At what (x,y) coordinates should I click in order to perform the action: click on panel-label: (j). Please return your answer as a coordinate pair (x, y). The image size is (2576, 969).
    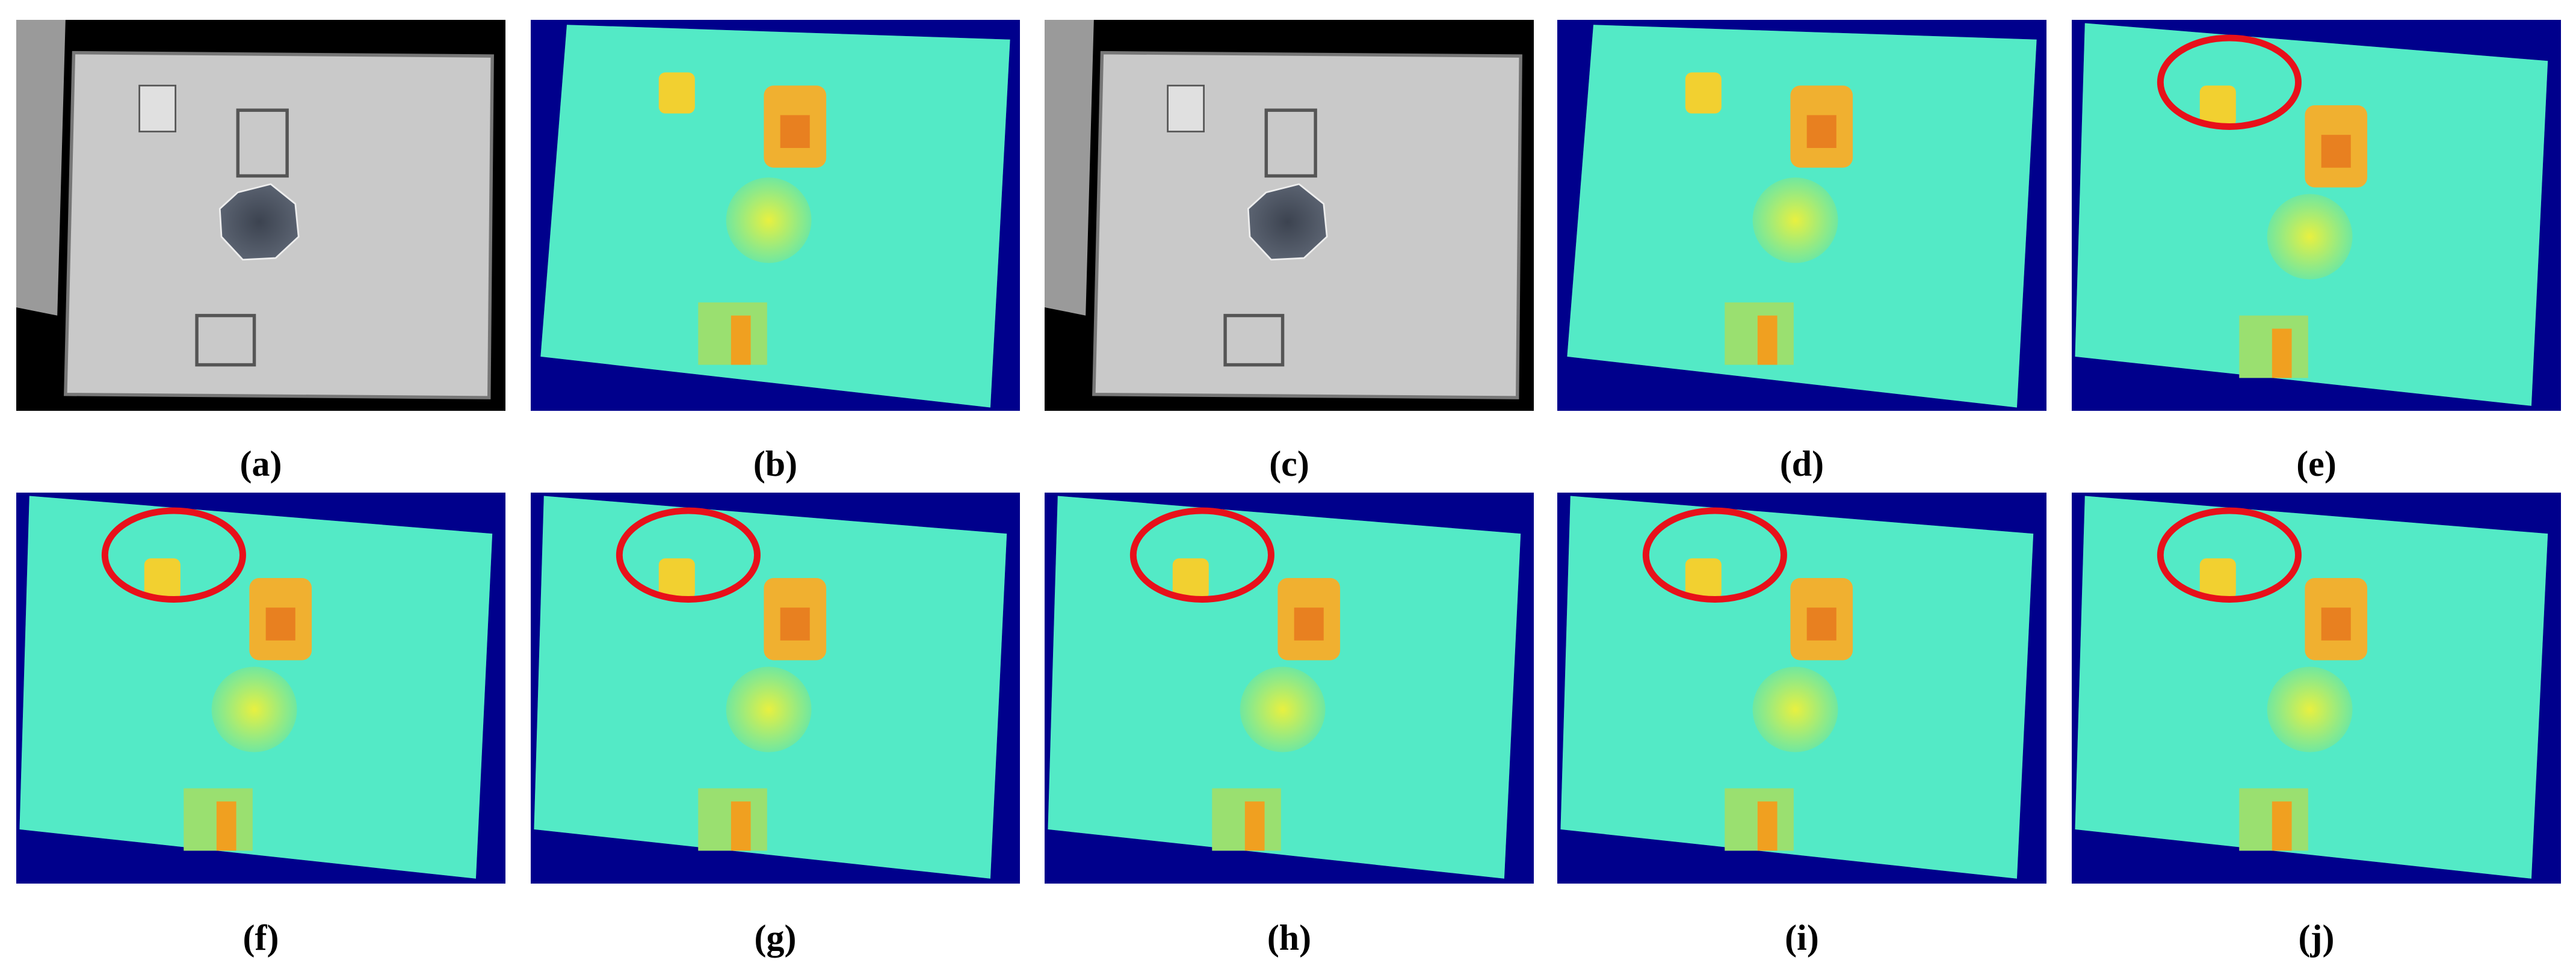
    Looking at the image, I should click on (2316, 938).